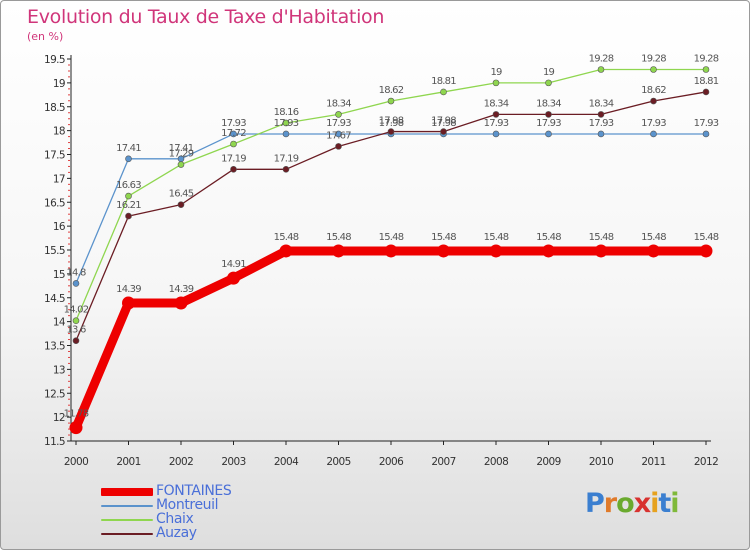 The height and width of the screenshot is (550, 750). I want to click on x-tick-label: 2008, so click(496, 462).